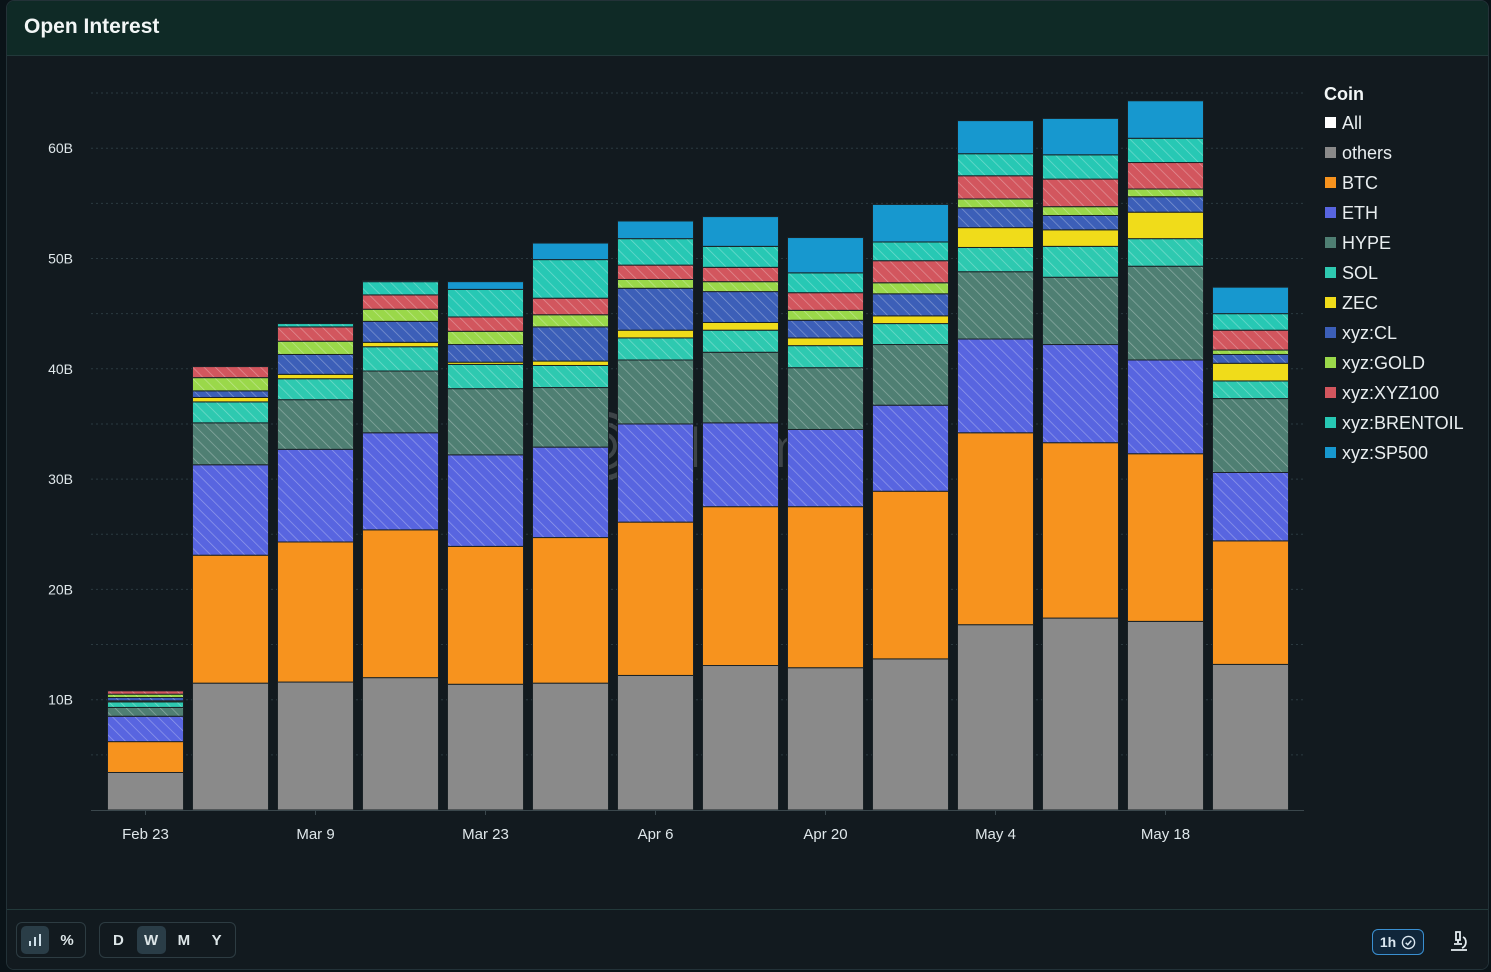 Image resolution: width=1491 pixels, height=972 pixels. What do you see at coordinates (67, 940) in the screenshot?
I see `percent-view-button: %` at bounding box center [67, 940].